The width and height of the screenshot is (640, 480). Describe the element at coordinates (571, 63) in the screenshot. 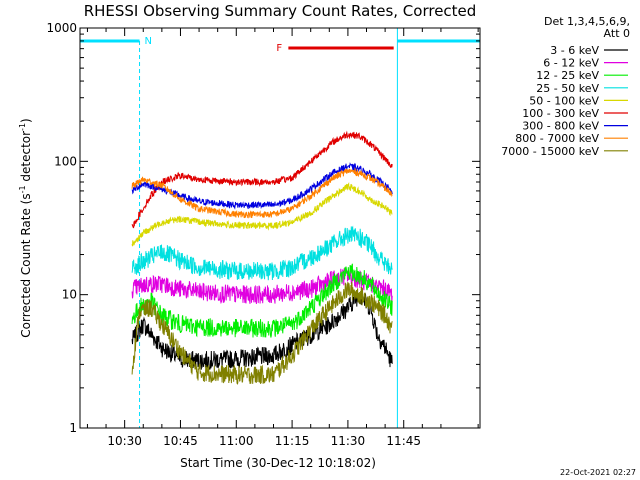

I see `legend-label: 6 - 12 keV` at that location.